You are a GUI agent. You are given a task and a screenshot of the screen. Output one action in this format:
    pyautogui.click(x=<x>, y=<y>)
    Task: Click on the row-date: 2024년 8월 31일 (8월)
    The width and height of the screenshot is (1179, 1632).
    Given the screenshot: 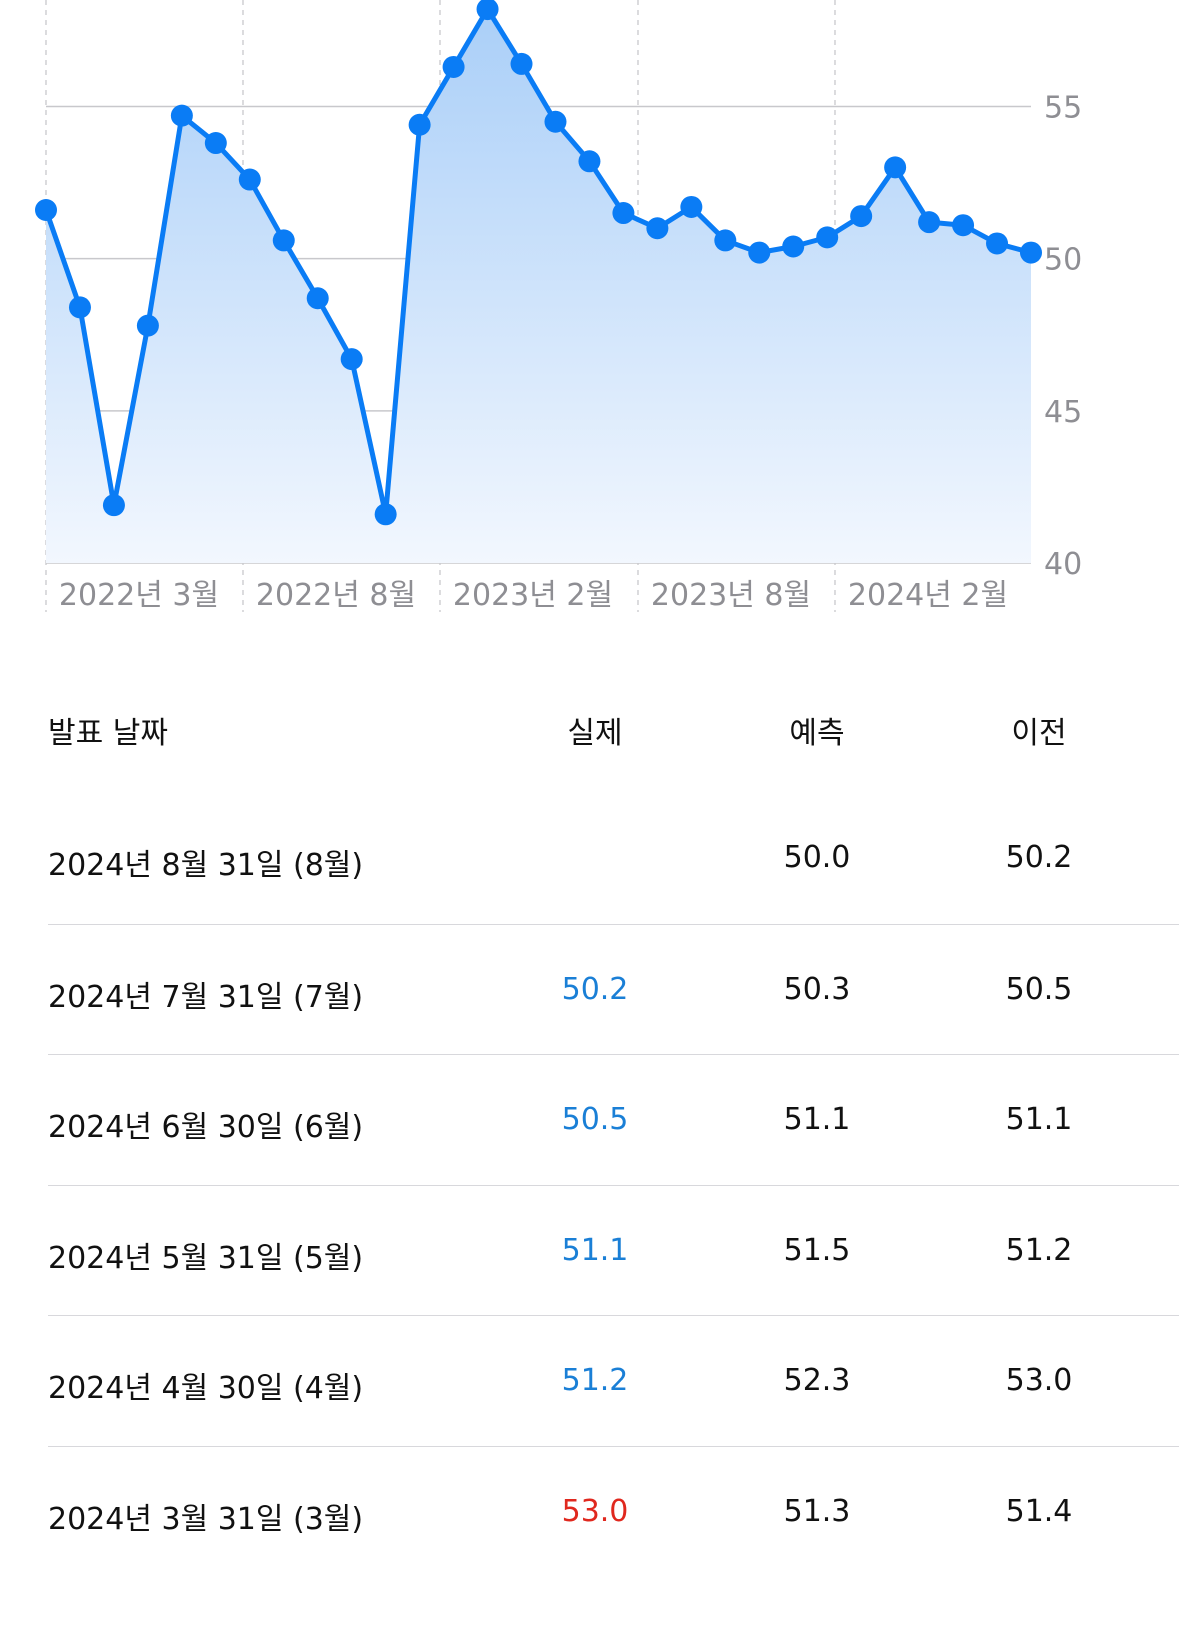 What is the action you would take?
    pyautogui.click(x=206, y=865)
    